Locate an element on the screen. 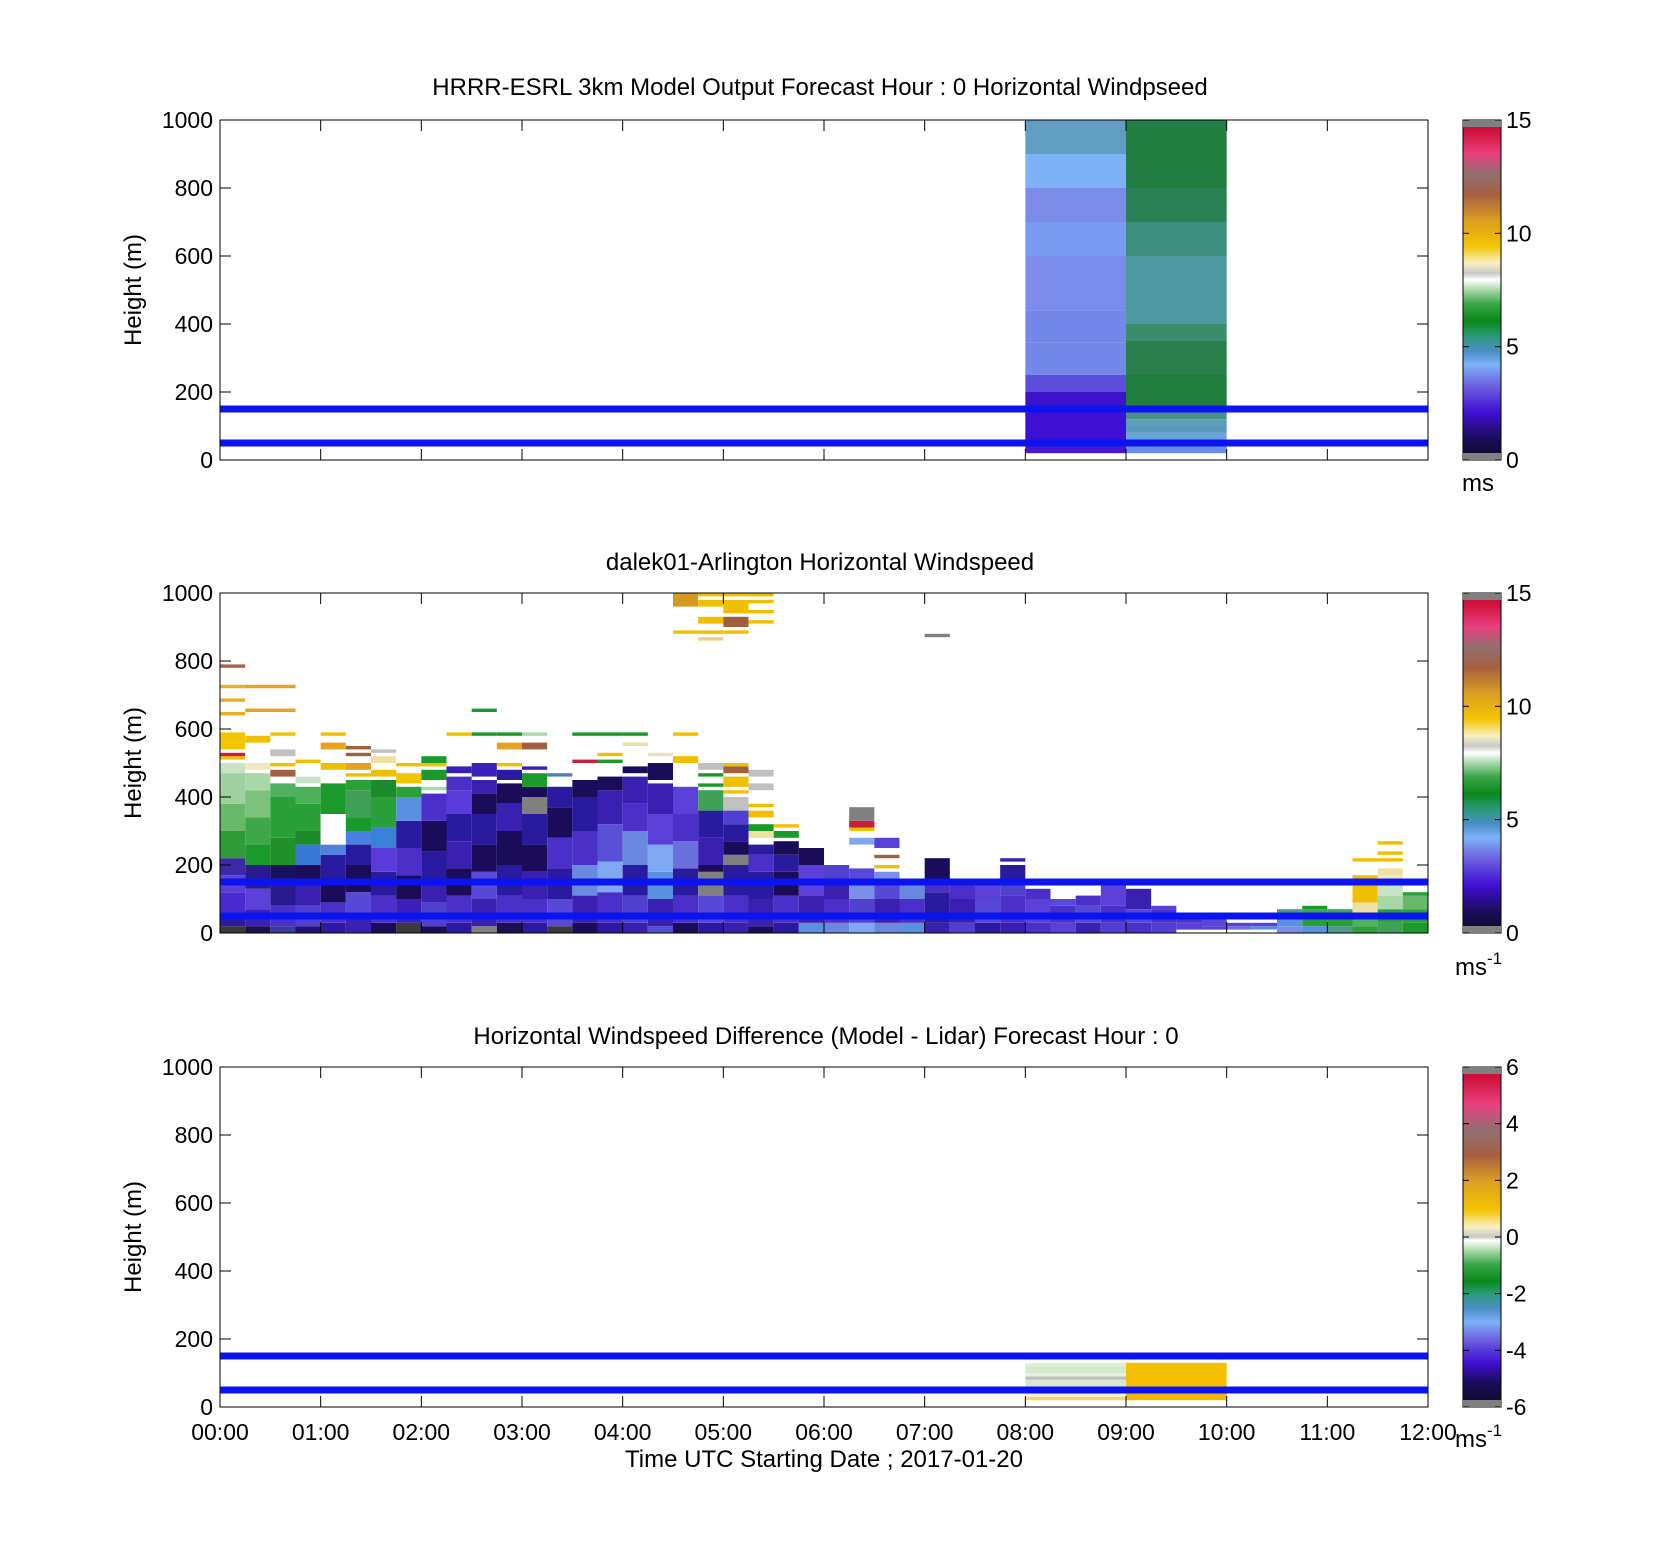 The image size is (1680, 1561). colorbar: 0 5 10 15 ms-1 is located at coordinates (1493, 780).